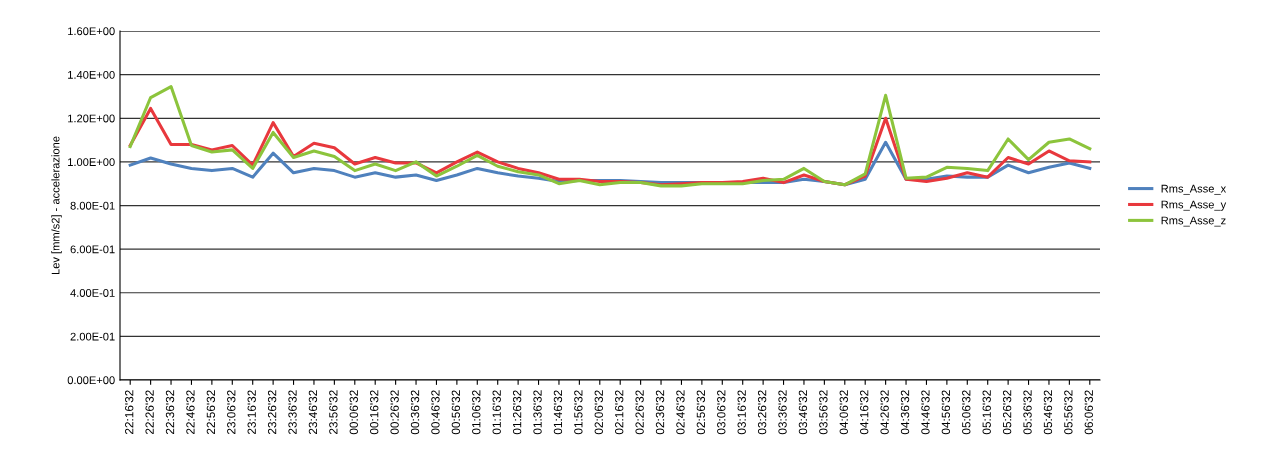  Describe the element at coordinates (415, 412) in the screenshot. I see `x-tick-label: 00:36'32` at that location.